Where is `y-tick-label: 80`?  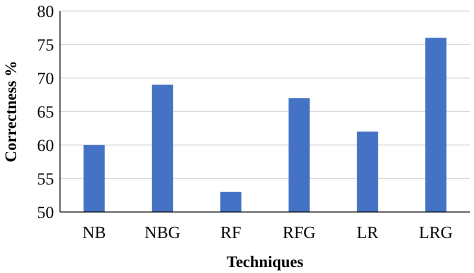 y-tick-label: 80 is located at coordinates (45, 11).